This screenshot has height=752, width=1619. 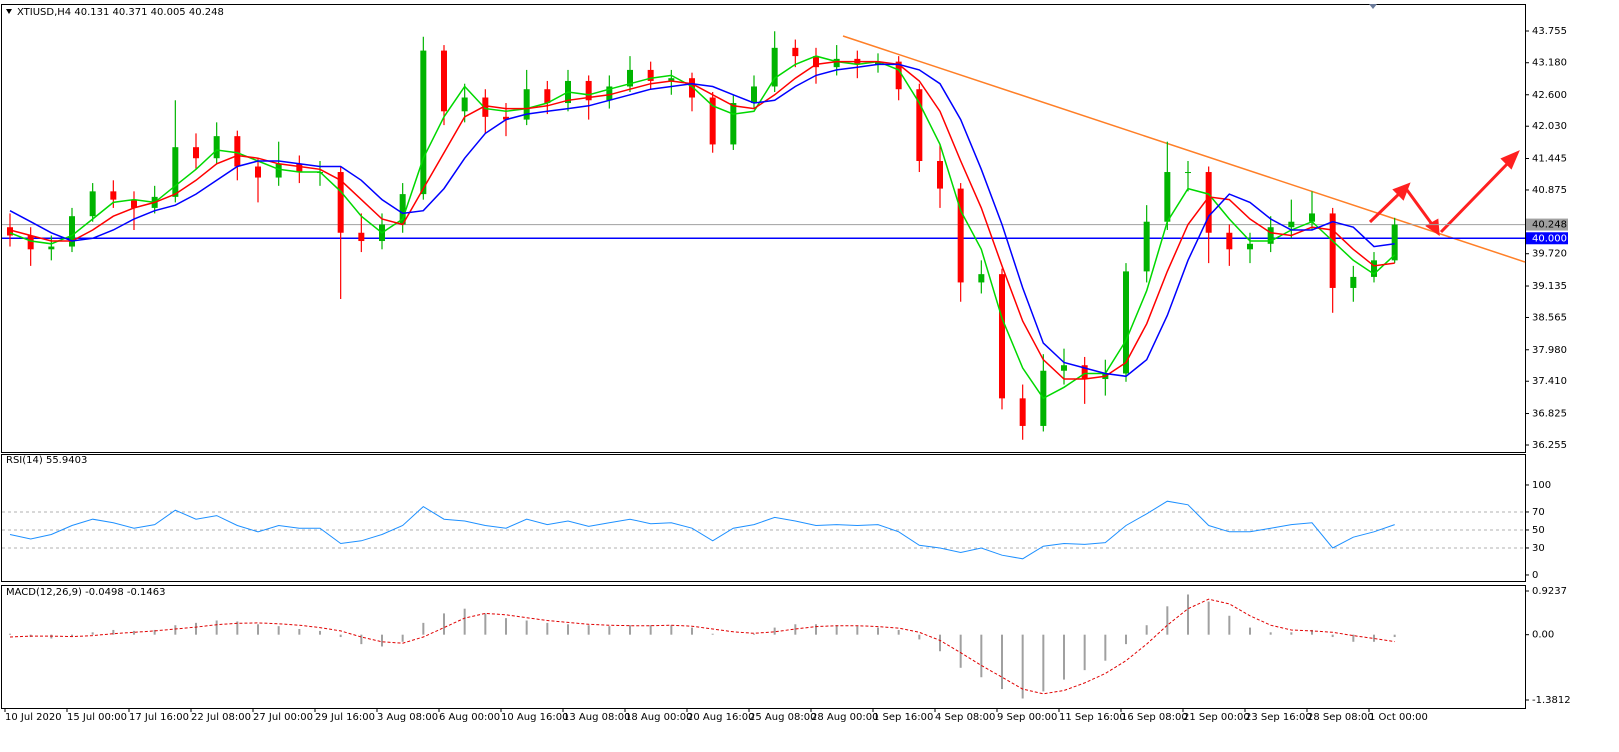 What do you see at coordinates (1278, 717) in the screenshot?
I see `x-tick-label: 23 Sep 16:00` at bounding box center [1278, 717].